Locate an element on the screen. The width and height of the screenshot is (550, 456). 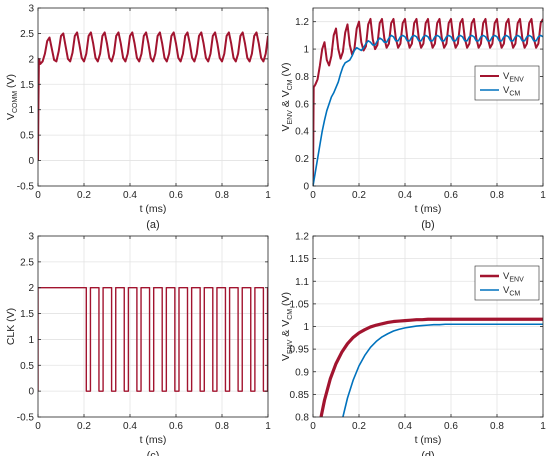
legend-entry-sub: ENV is located at coordinates (516, 80).